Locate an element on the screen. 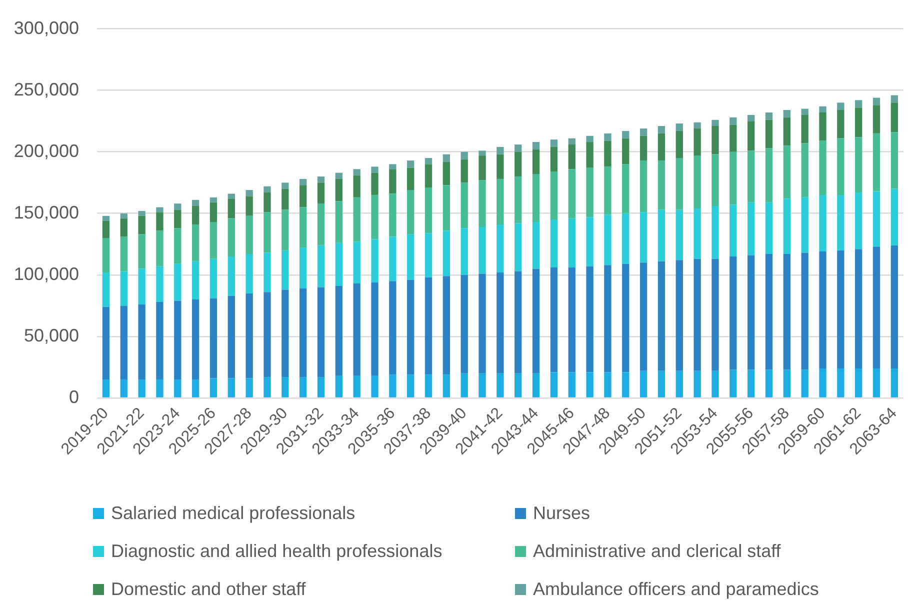  legend-label: Diagnostic and allied health professionals is located at coordinates (276, 551).